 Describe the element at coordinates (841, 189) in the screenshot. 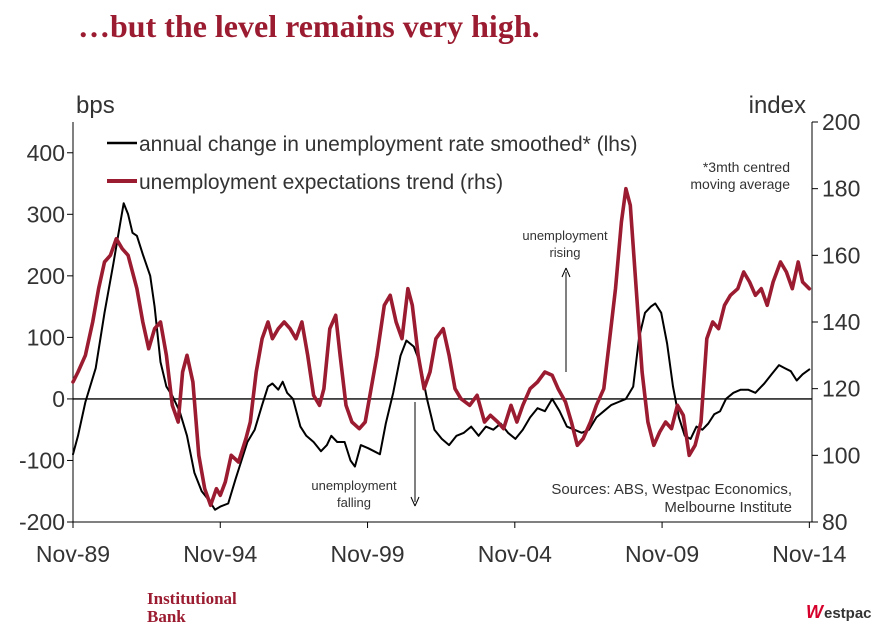

I see `right-tick-label: 180` at that location.